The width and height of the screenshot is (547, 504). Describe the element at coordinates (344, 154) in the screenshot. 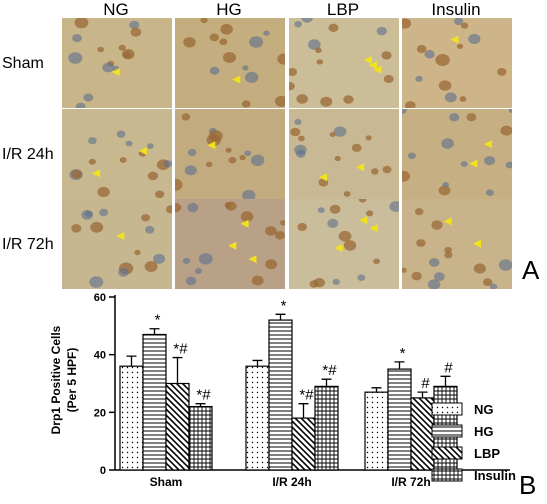

I see `micrograph-i-r-24h-lbp` at that location.